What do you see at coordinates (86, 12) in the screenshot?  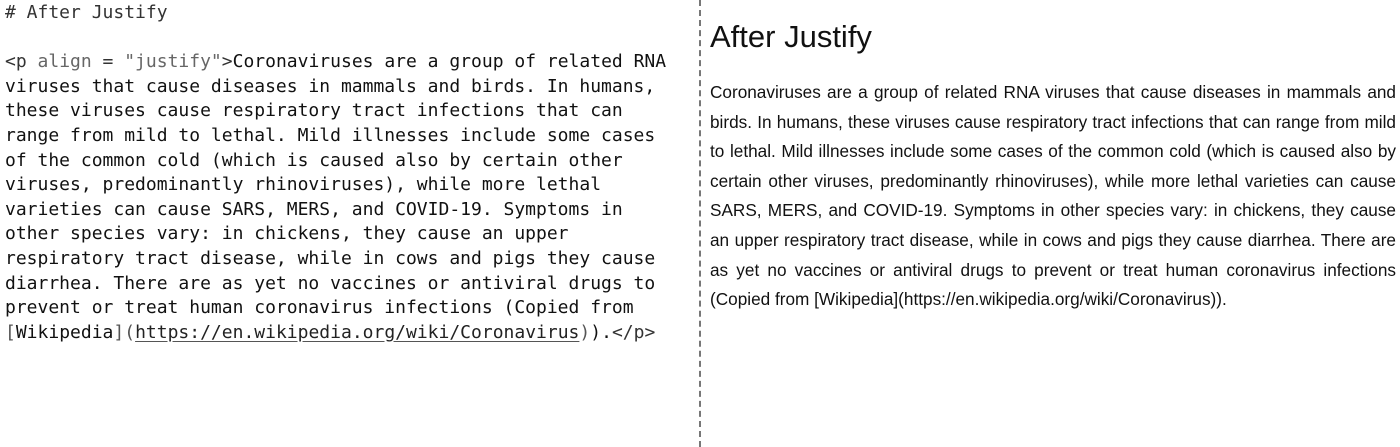 I see `heading-comment: # After Justify` at bounding box center [86, 12].